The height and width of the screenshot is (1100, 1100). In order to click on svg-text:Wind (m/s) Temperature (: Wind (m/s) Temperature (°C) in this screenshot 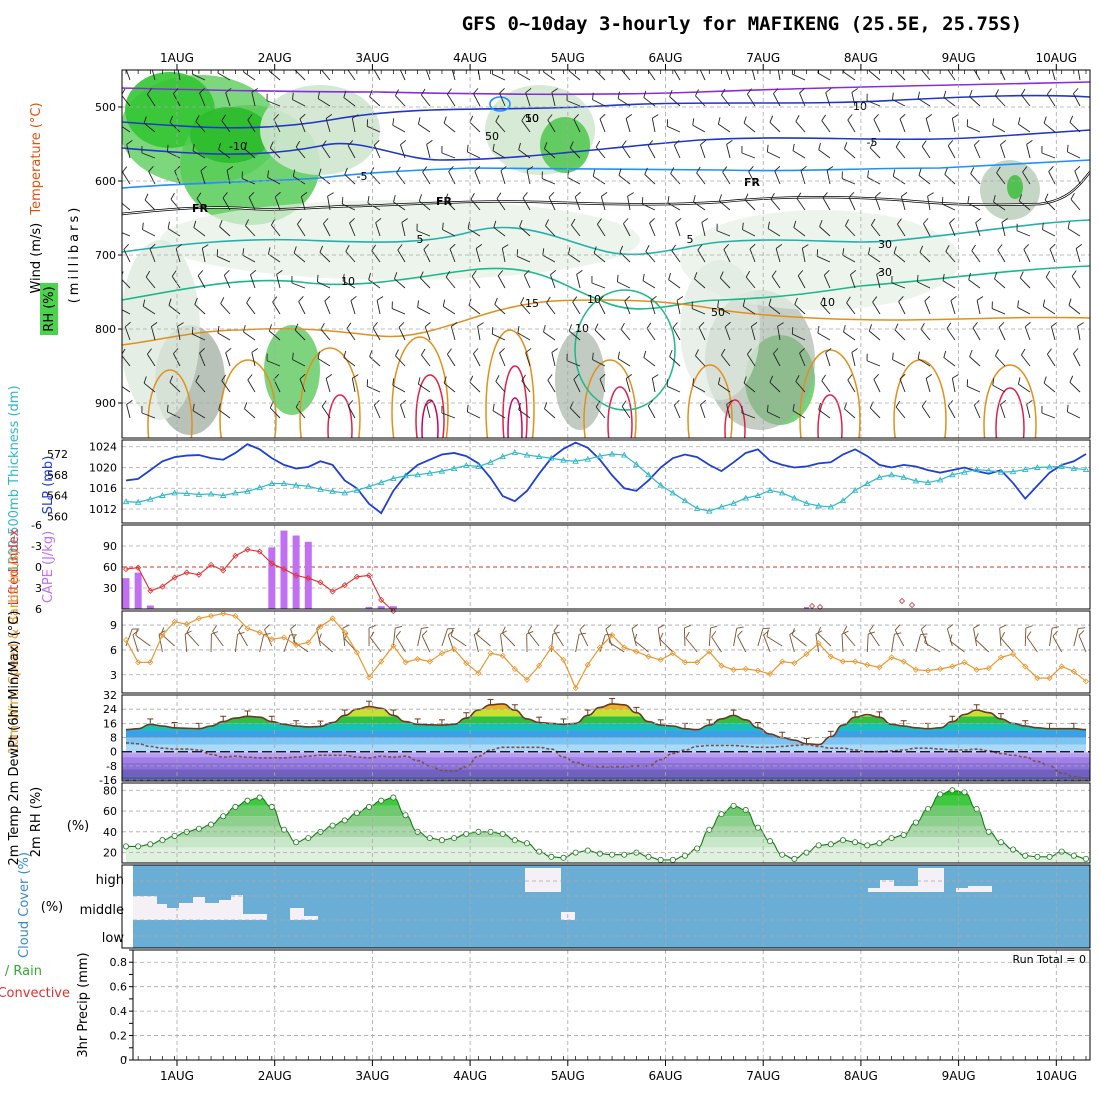, I will do `click(36, 197)`.